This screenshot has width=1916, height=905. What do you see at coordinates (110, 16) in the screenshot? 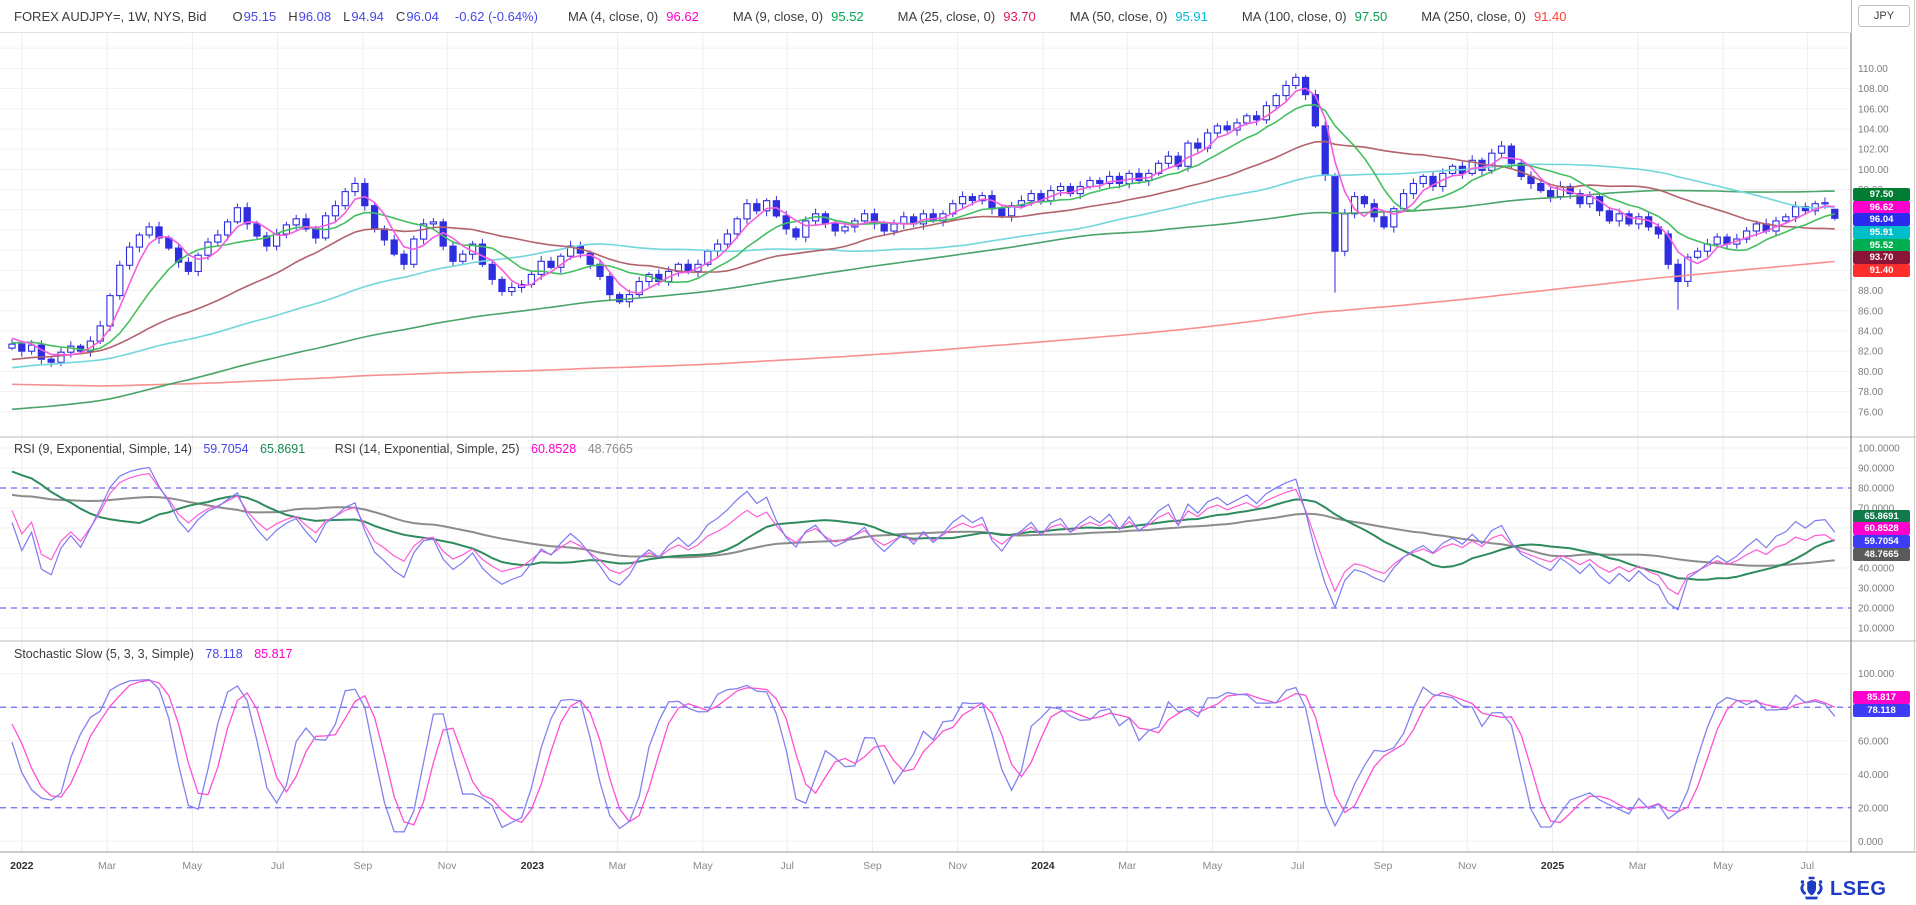
I see `instrument-title: FOREX AUDJPY=, 1W, NYS, Bid` at bounding box center [110, 16].